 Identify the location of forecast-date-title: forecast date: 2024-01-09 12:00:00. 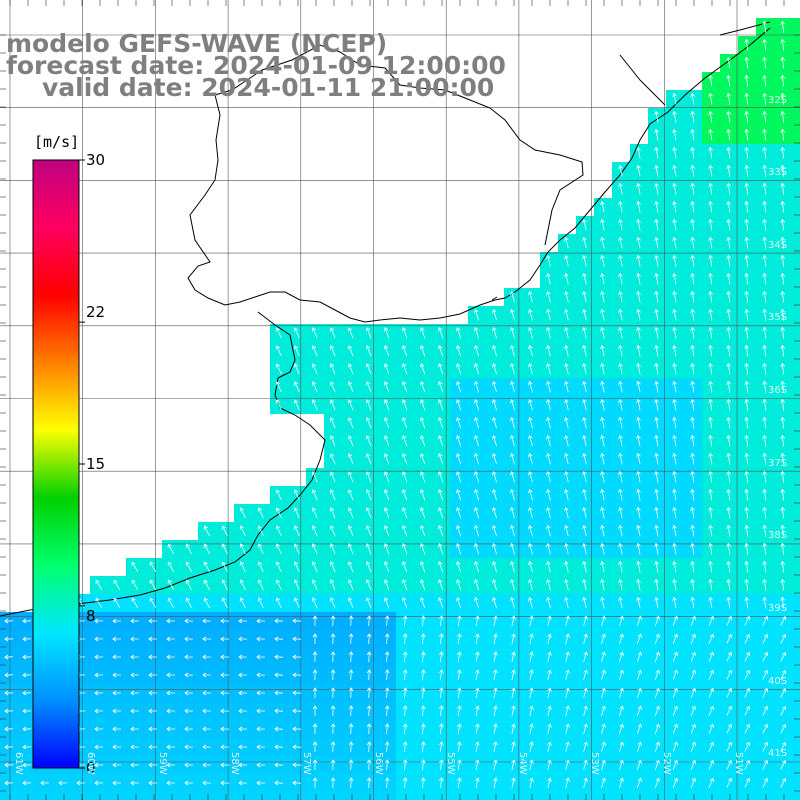
(256, 65).